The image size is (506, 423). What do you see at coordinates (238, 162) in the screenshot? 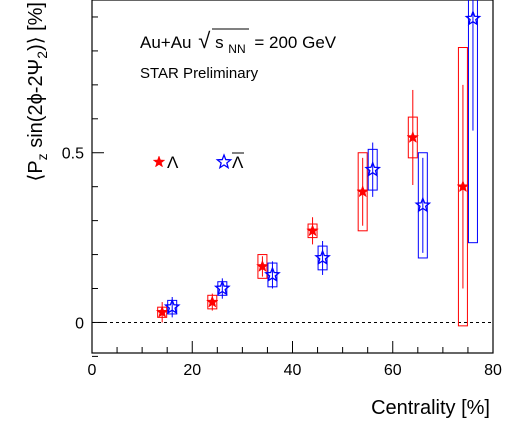
I see `legend-label-antilambda: Λ` at bounding box center [238, 162].